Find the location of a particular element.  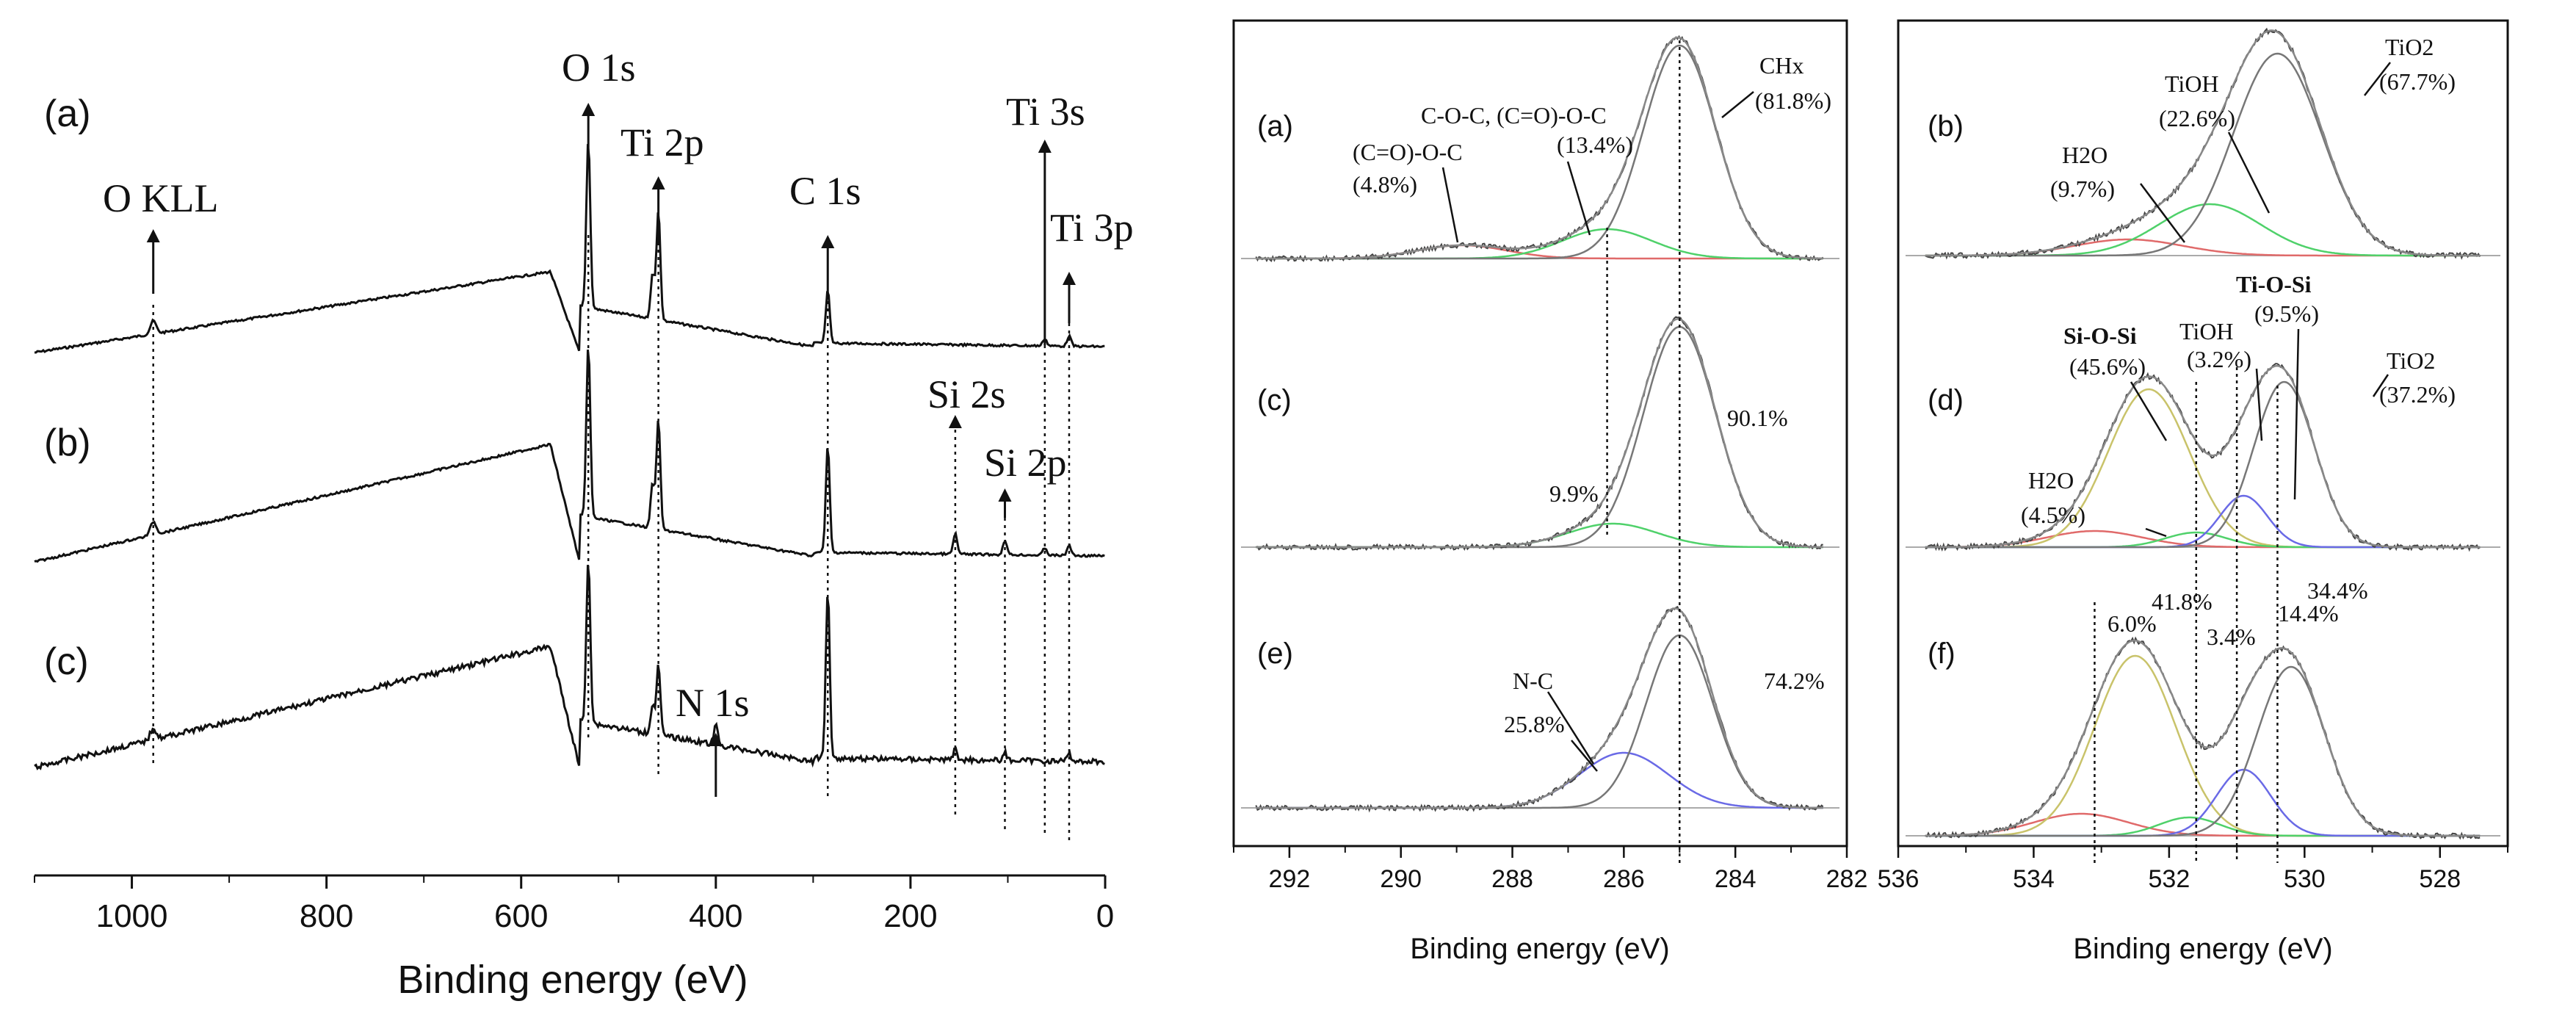

o1s-ticks: 536 534 532 530 528 is located at coordinates (2193, 869).